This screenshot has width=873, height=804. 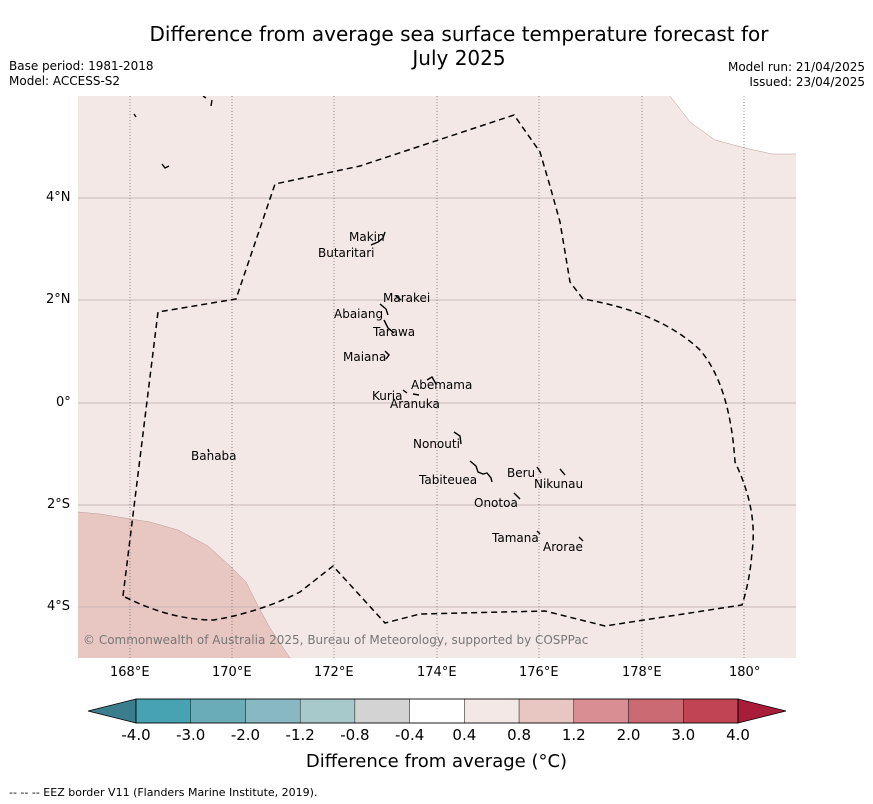 What do you see at coordinates (441, 385) in the screenshot?
I see `label-abemama: Abemama` at bounding box center [441, 385].